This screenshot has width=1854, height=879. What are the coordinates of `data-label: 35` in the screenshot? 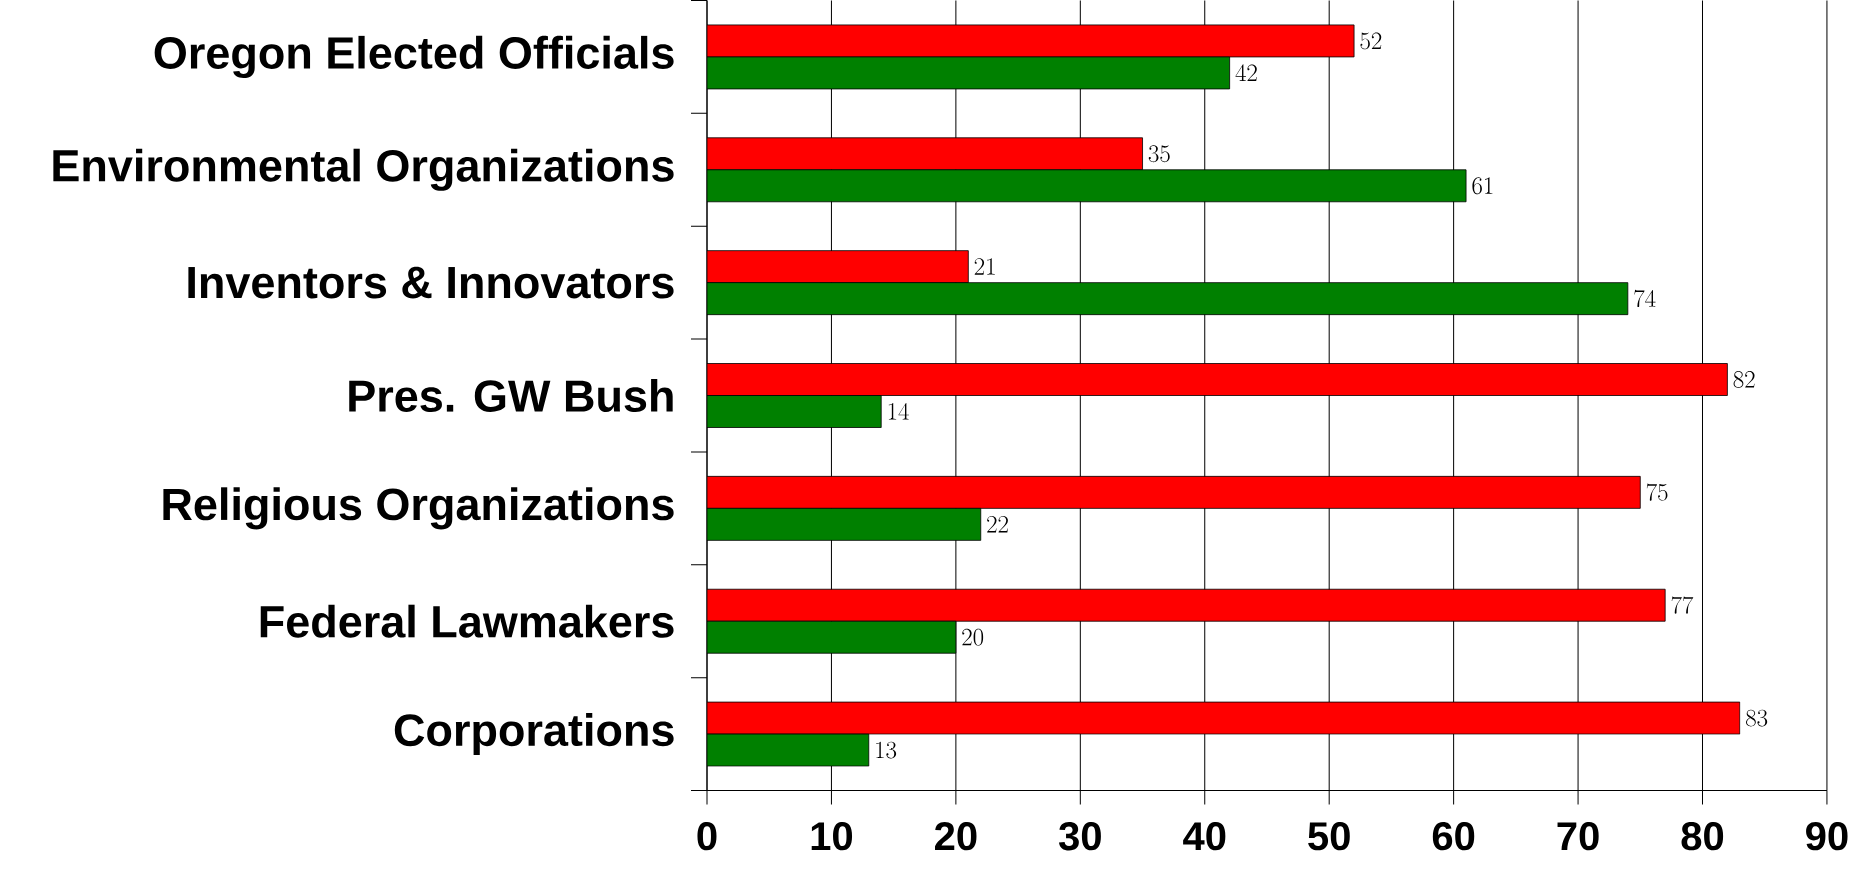 It's located at (1159, 154).